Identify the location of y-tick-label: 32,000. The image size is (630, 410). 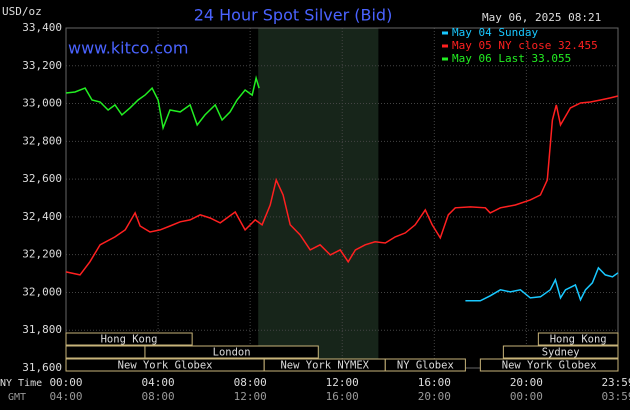
(42, 291).